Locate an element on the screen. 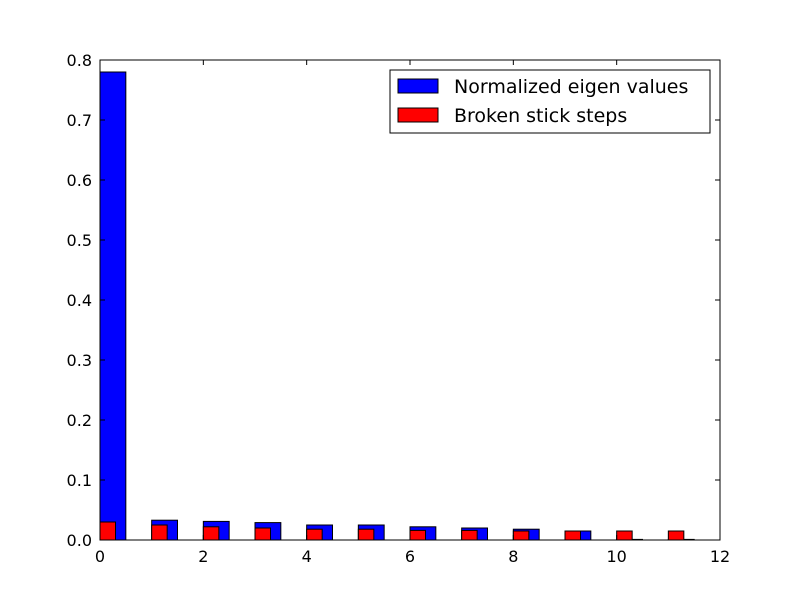  x-tick-label-5: 10 is located at coordinates (616, 556).